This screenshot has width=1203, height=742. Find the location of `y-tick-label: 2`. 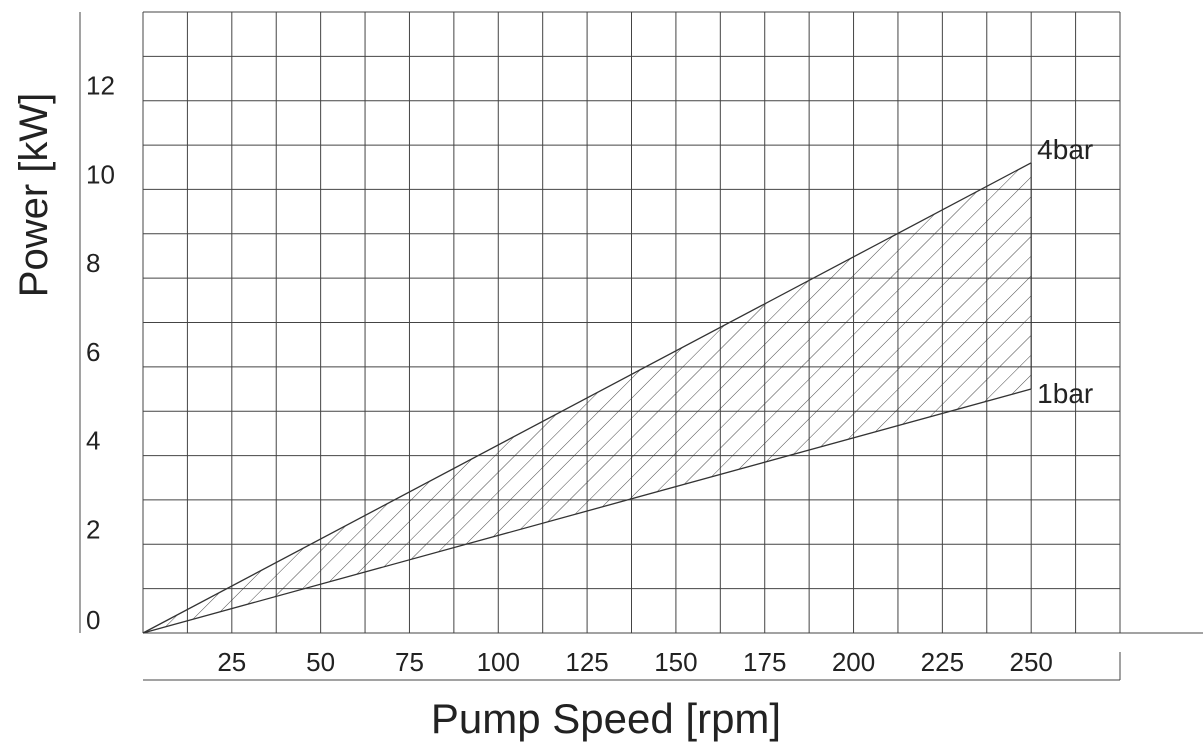

y-tick-label: 2 is located at coordinates (93, 529).